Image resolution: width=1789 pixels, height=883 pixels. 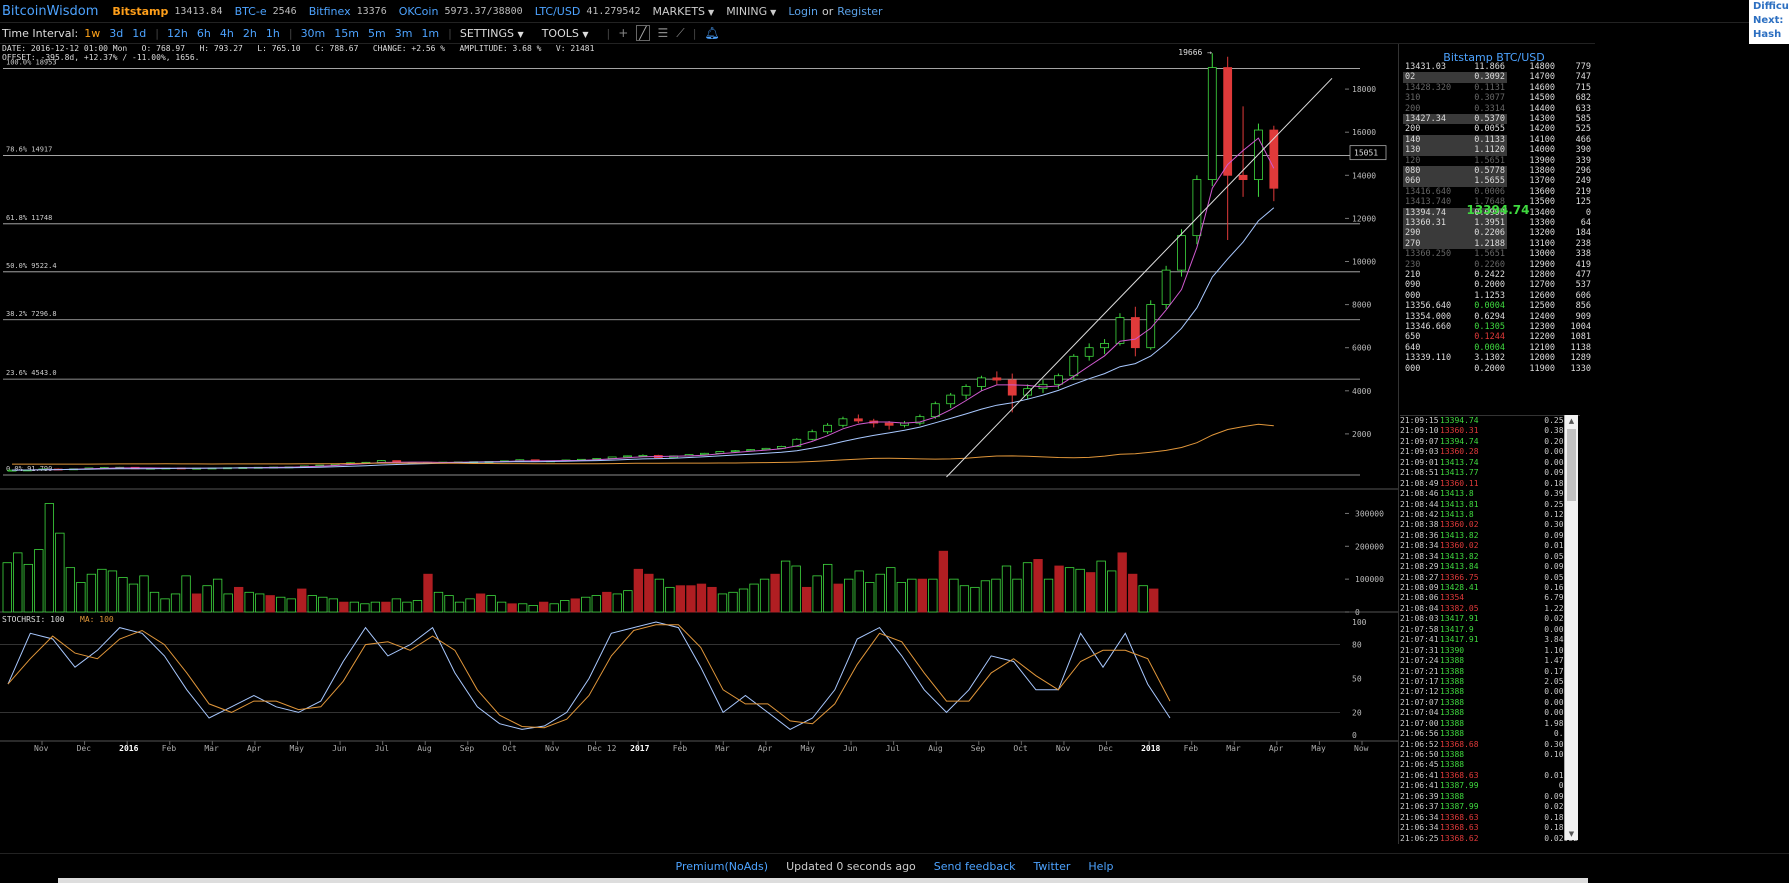 I want to click on orderbook-row: 080 0.5778 13800 296, so click(x=1498, y=171).